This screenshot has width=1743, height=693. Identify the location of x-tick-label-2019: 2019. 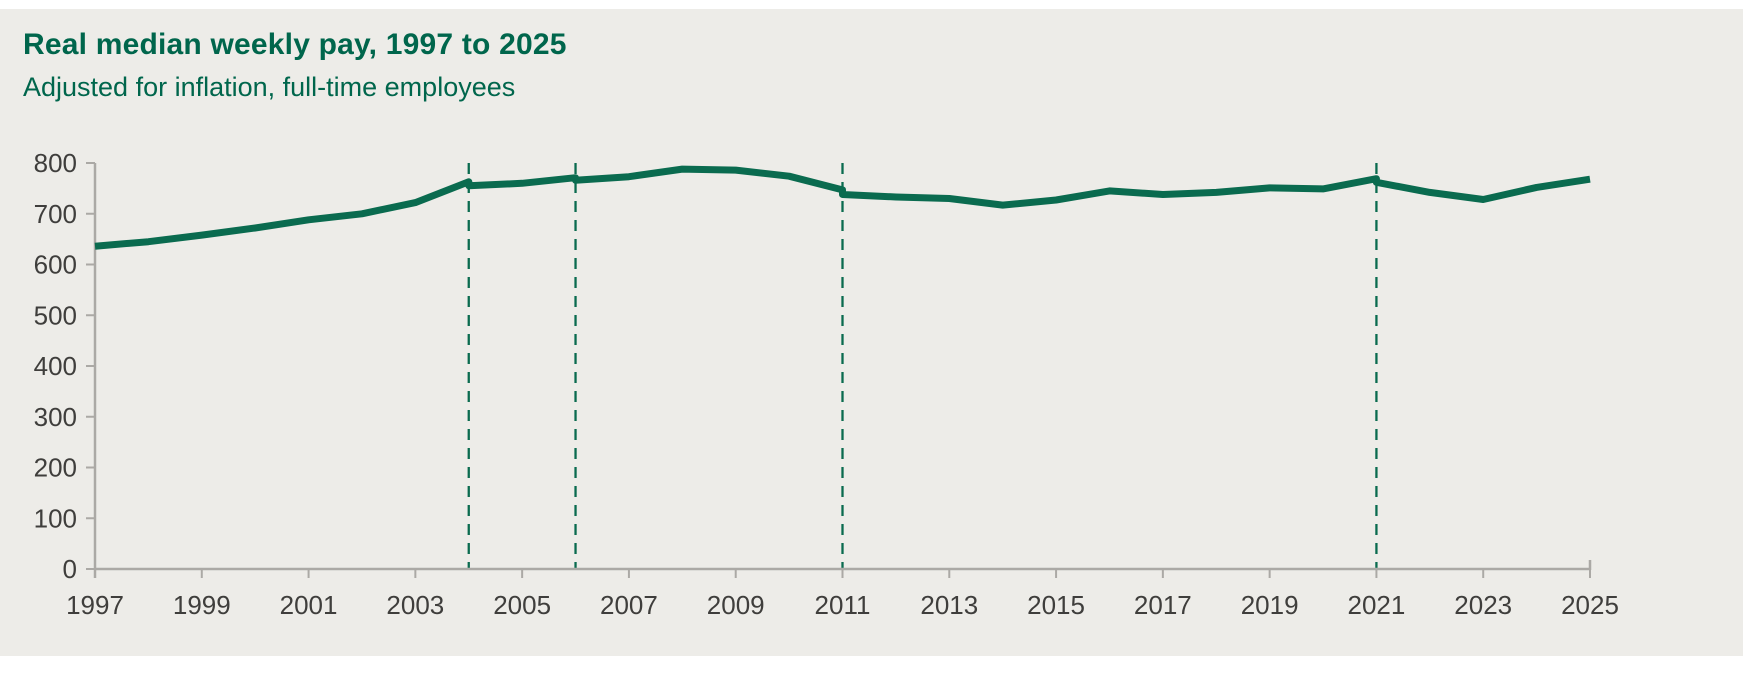
(1270, 605).